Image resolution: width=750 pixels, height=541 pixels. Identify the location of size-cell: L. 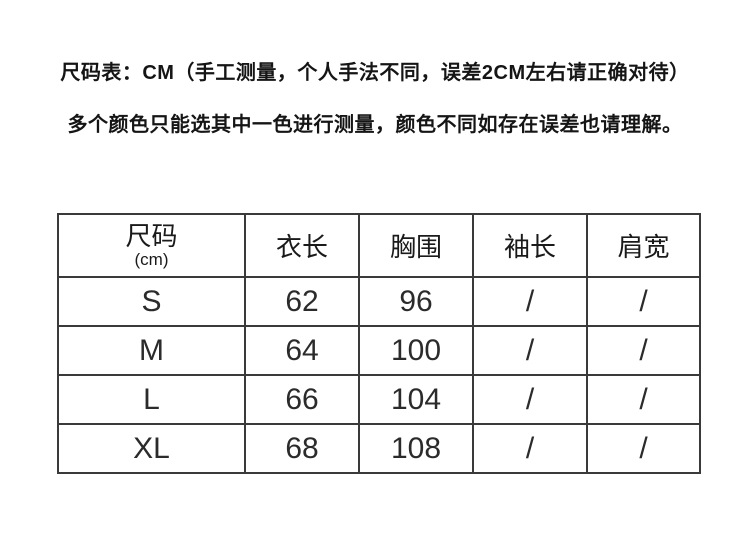
(151, 399).